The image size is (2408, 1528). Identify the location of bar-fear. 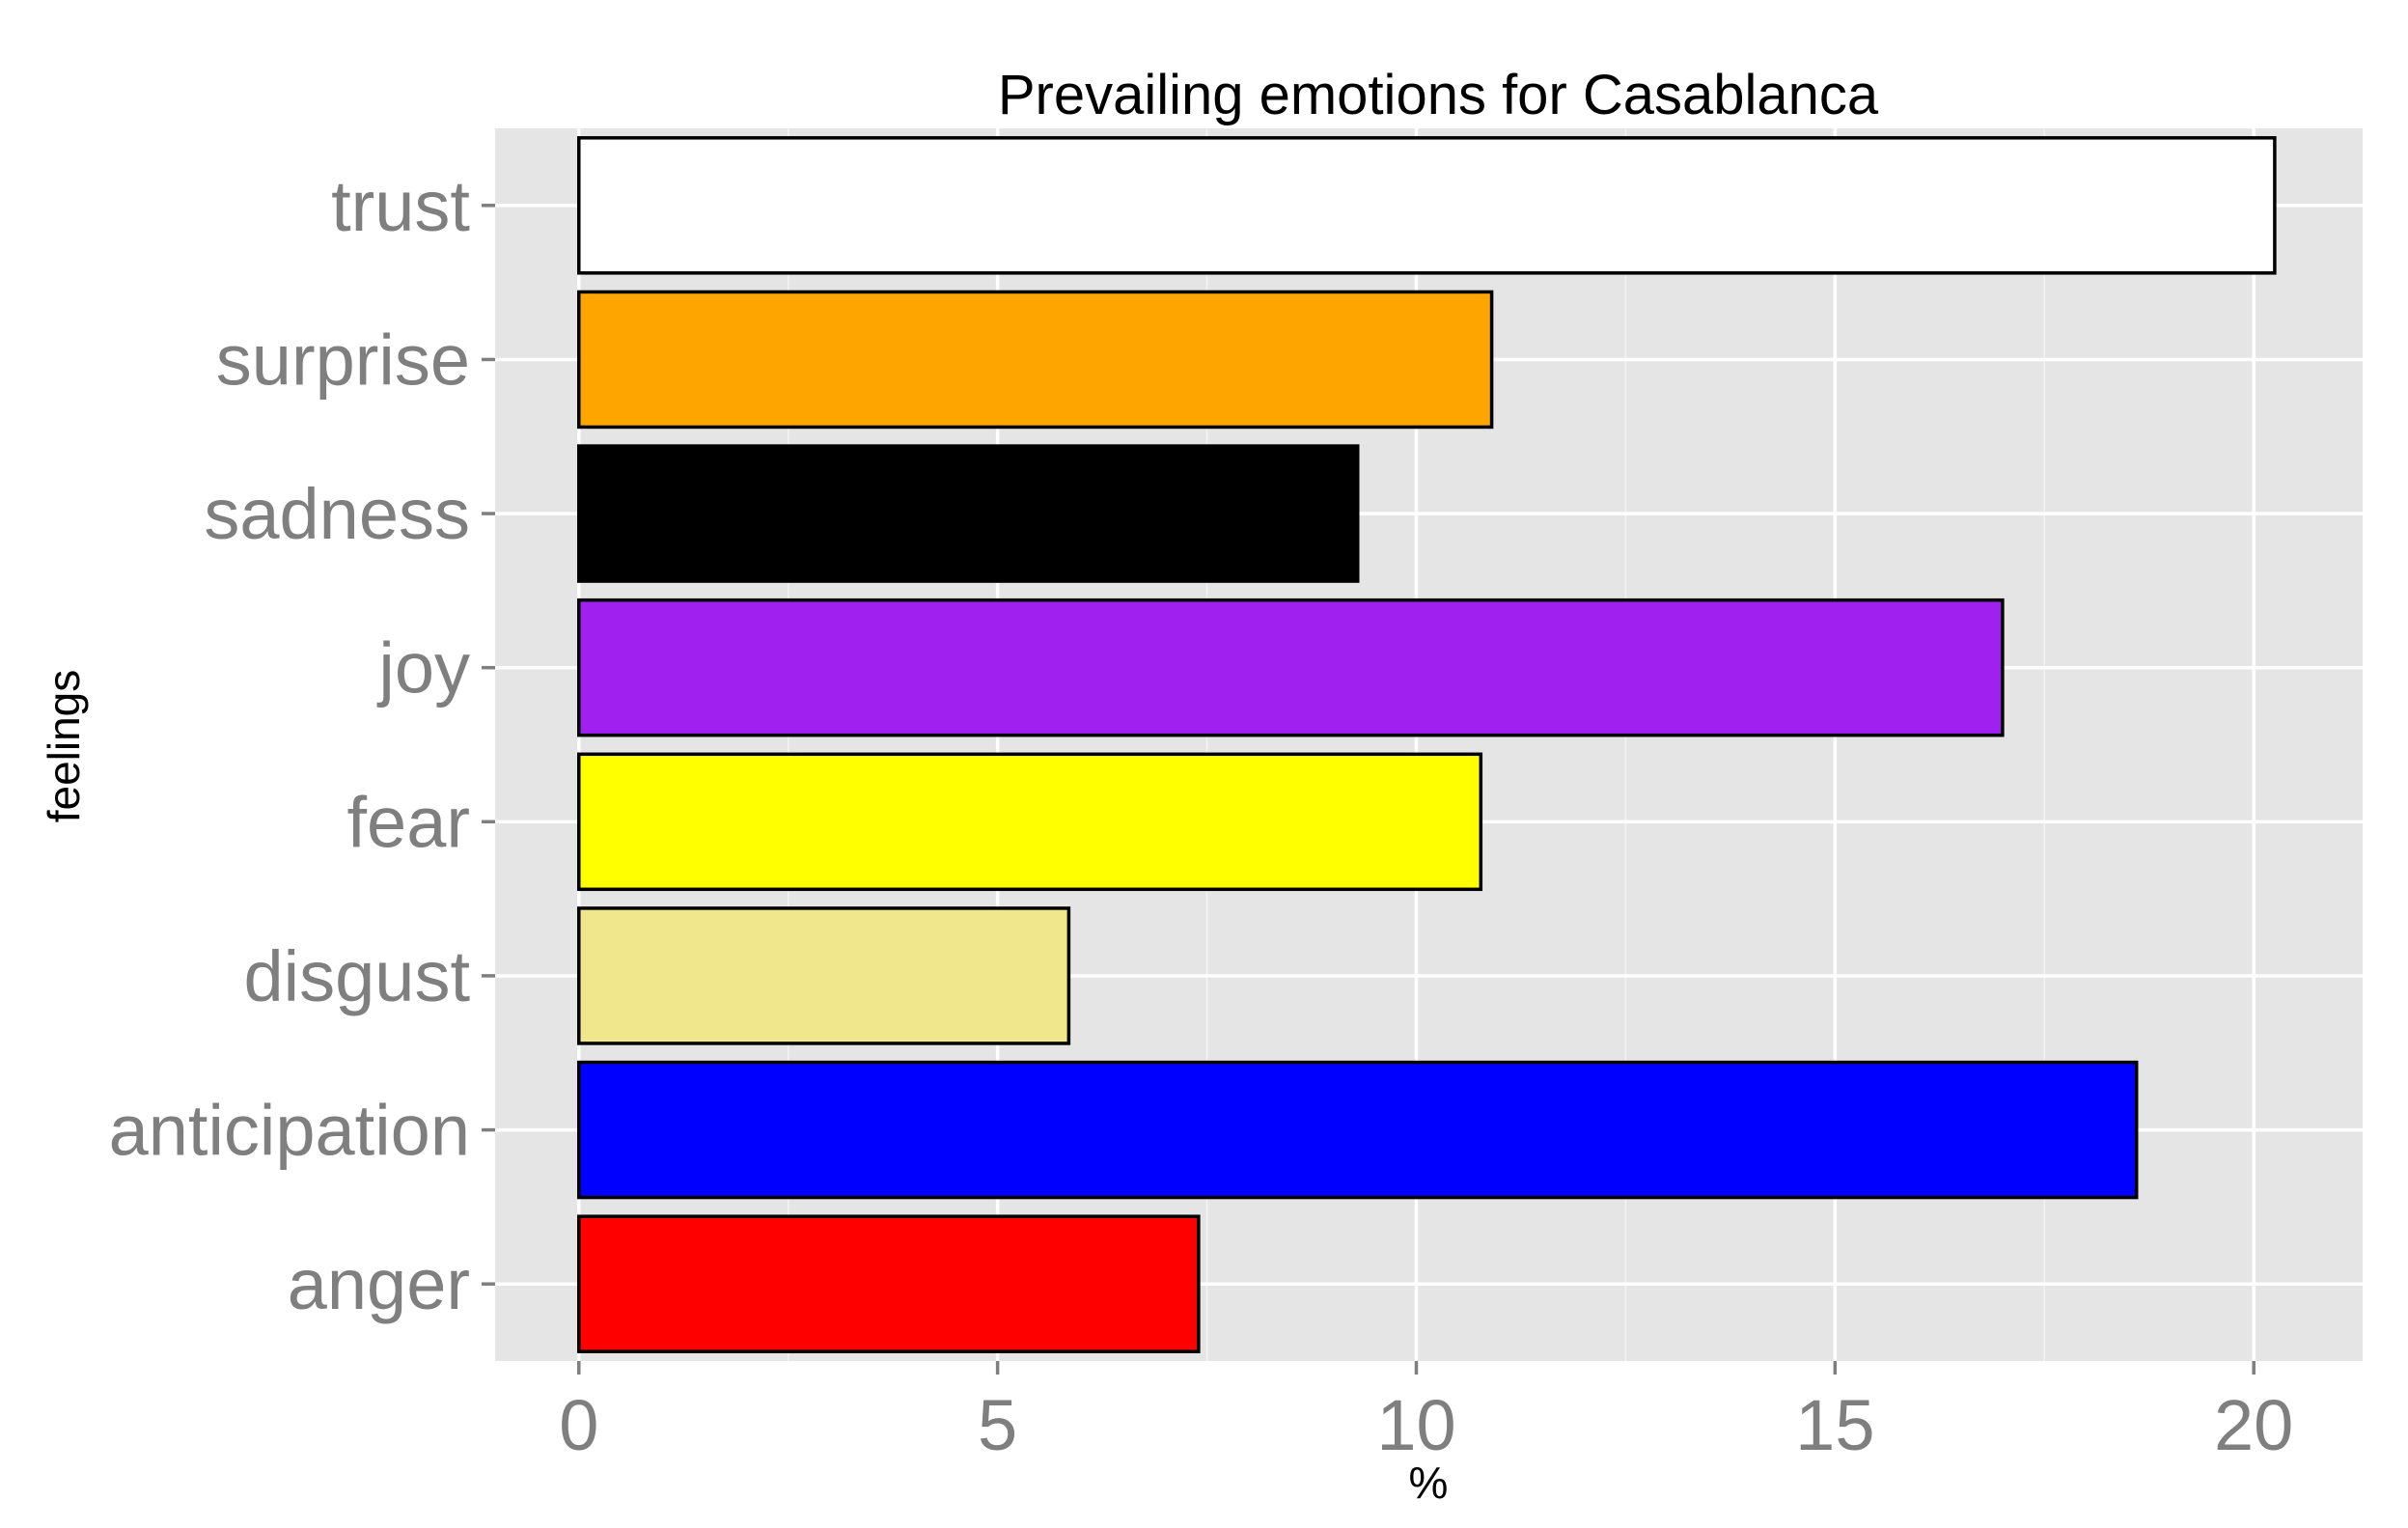
(1030, 822).